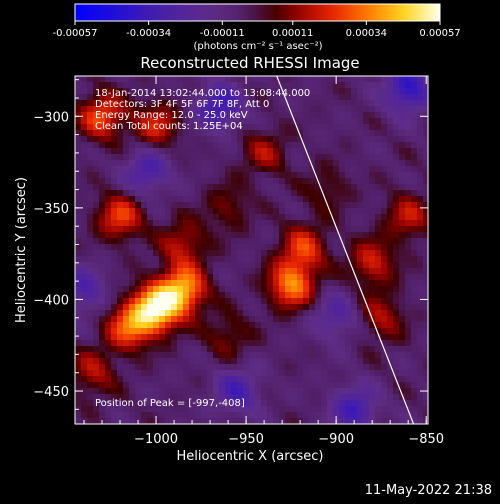 This screenshot has height=504, width=500. What do you see at coordinates (249, 63) in the screenshot?
I see `chart-title: Reconstructed RHESSI Image` at bounding box center [249, 63].